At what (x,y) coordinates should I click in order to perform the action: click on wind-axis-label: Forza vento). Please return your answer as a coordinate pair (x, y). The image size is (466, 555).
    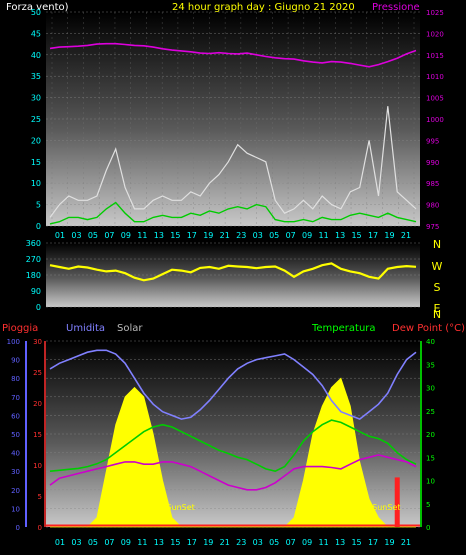
    Looking at the image, I should click on (37, 7).